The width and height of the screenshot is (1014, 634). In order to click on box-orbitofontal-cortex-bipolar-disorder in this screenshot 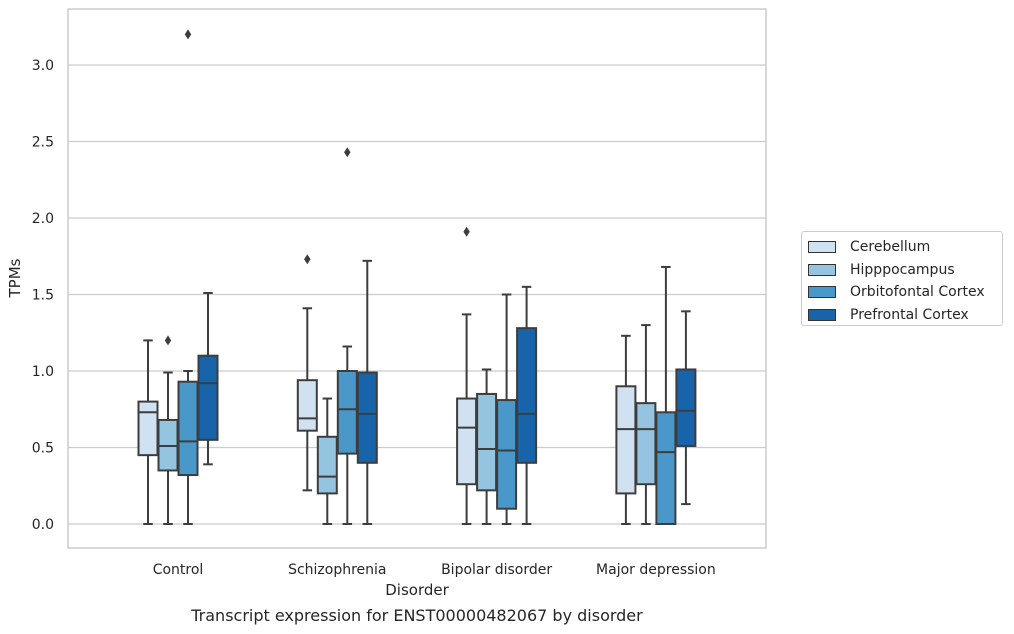, I will do `click(507, 409)`.